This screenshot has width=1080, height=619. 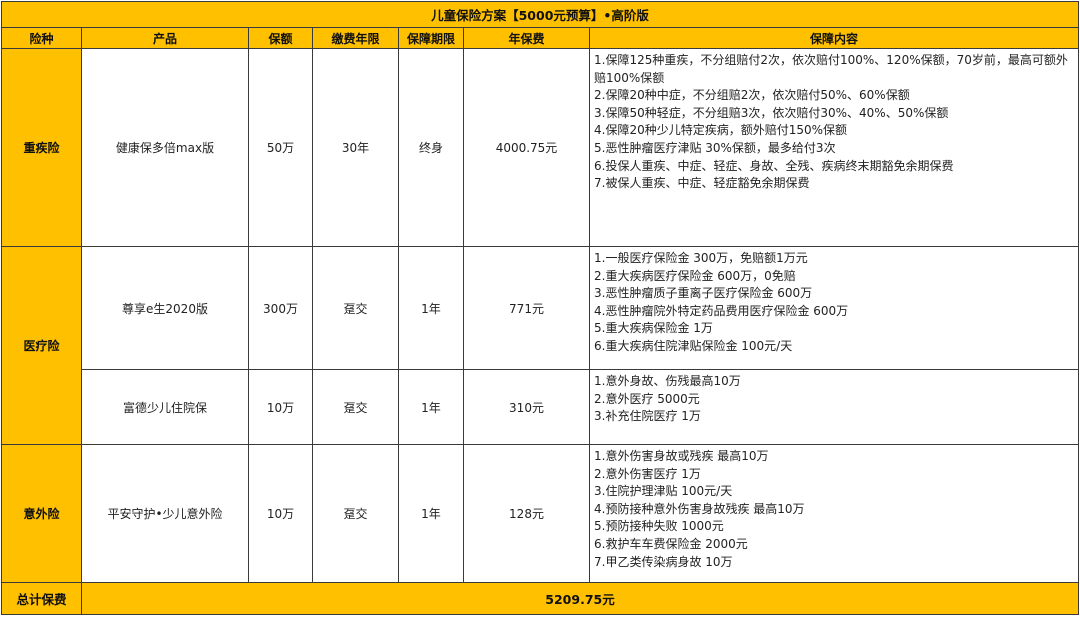 What do you see at coordinates (526, 38) in the screenshot?
I see `header-premium: 年保费` at bounding box center [526, 38].